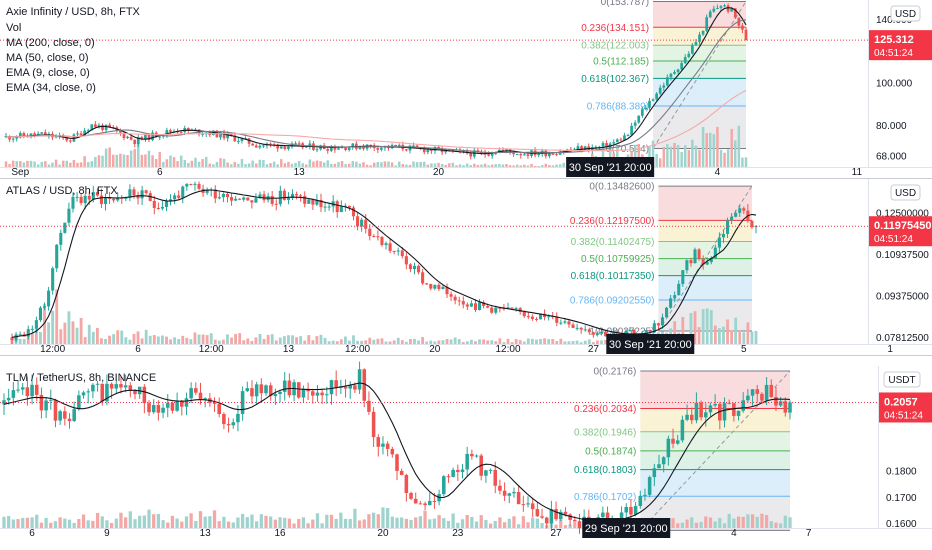  Describe the element at coordinates (615, 46) in the screenshot. I see `fib-level-label: 0.382(122.003)` at that location.